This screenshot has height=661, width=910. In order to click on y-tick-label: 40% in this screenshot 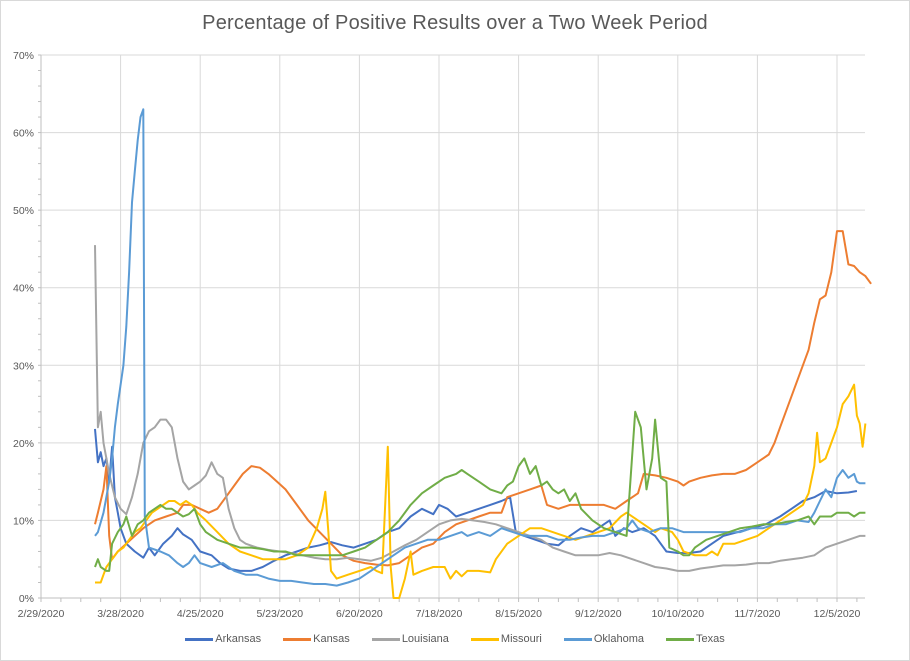, I will do `click(23, 289)`.